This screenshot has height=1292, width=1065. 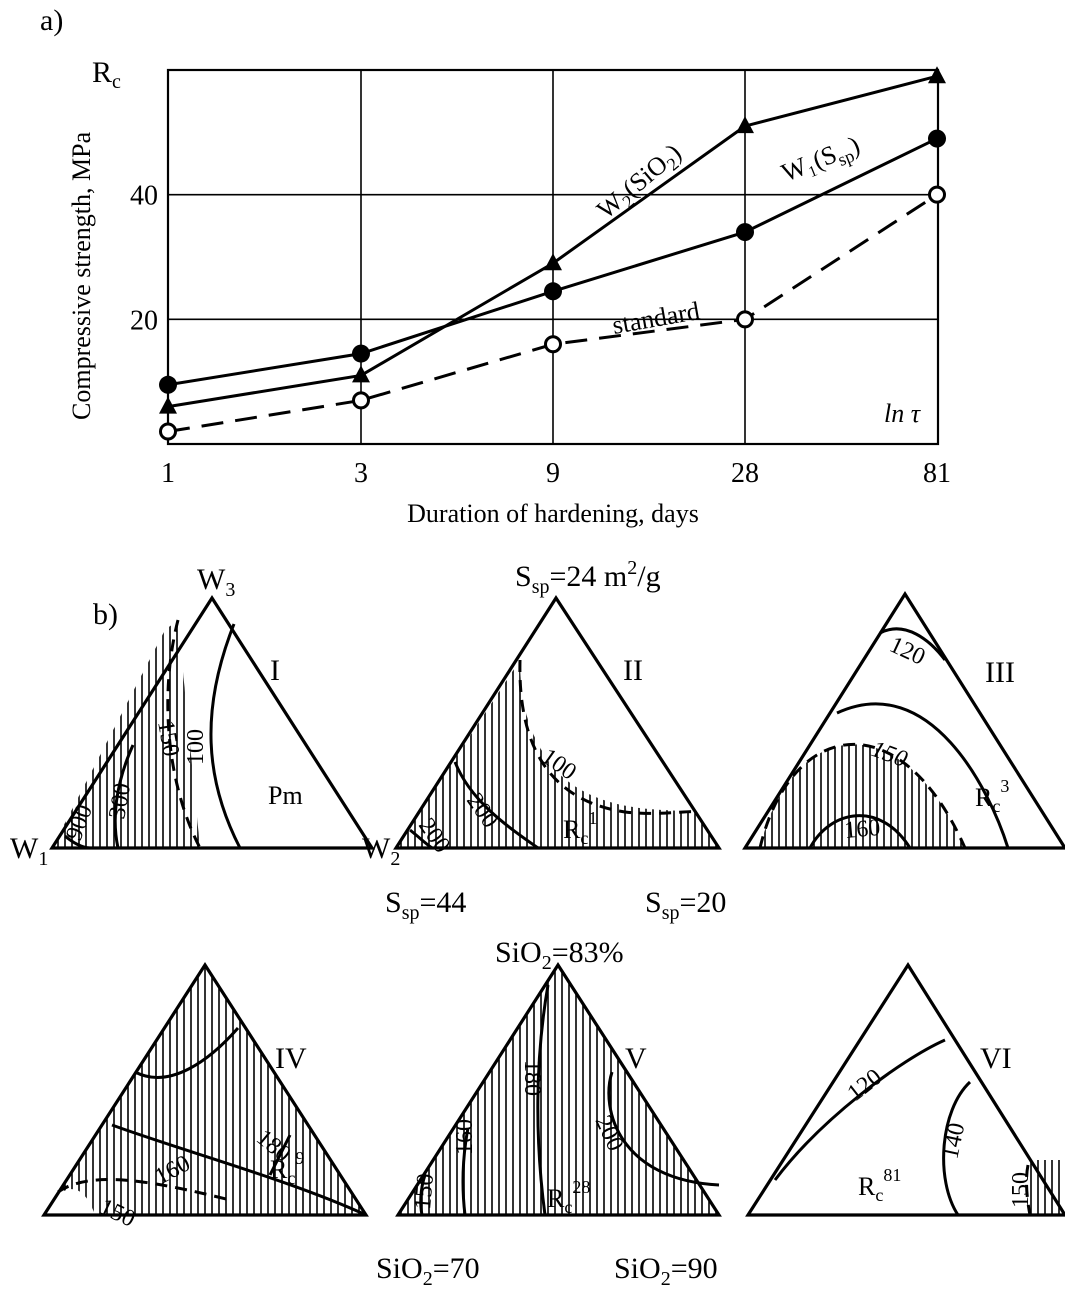 I want to click on triangle-frame-V, so click(x=558, y=1089).